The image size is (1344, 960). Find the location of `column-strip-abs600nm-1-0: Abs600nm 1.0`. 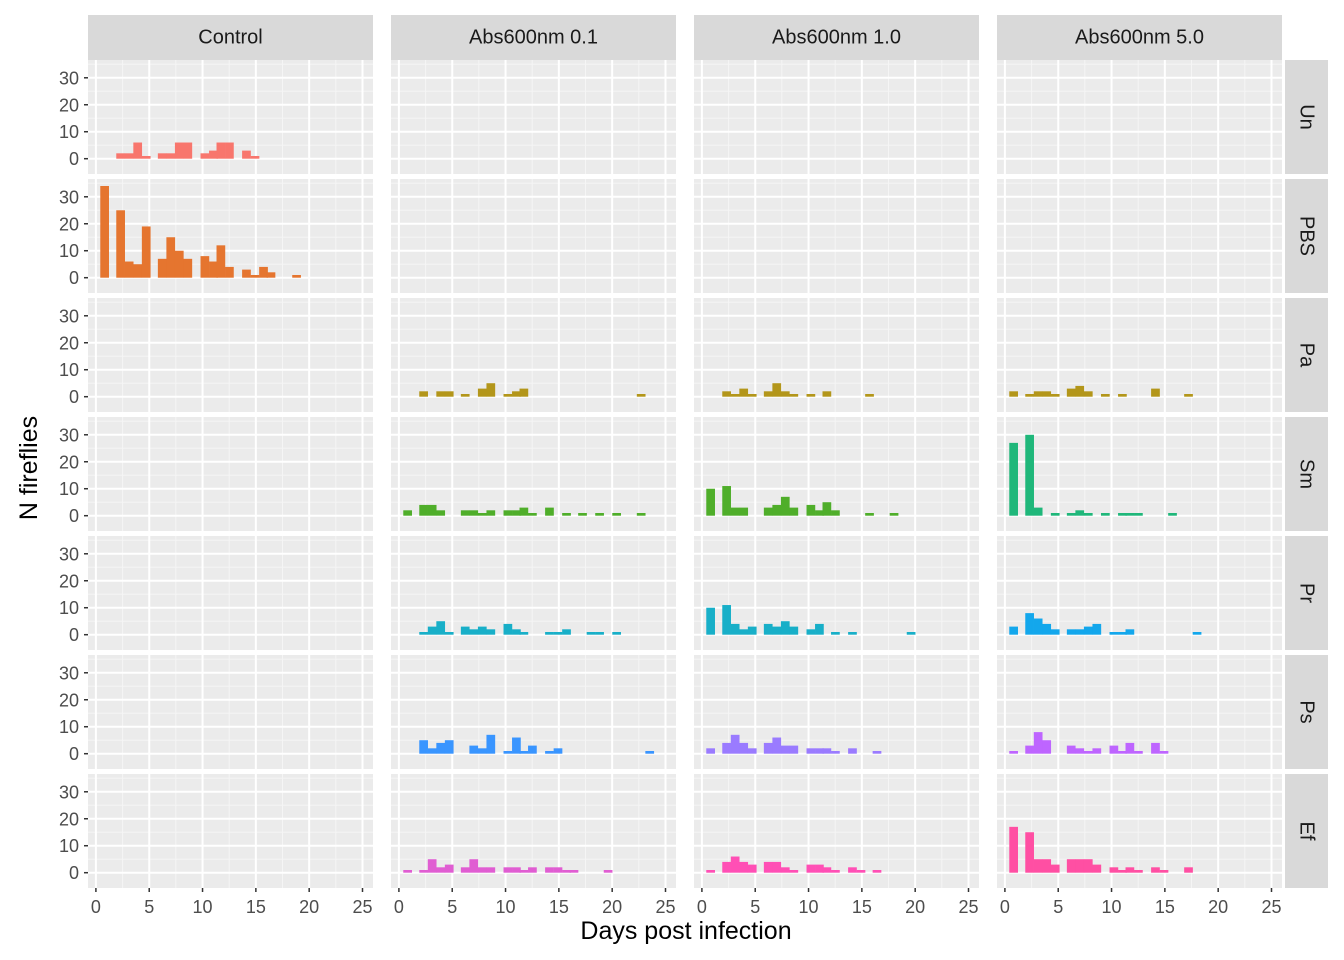

column-strip-abs600nm-1-0: Abs600nm 1.0 is located at coordinates (836, 37).